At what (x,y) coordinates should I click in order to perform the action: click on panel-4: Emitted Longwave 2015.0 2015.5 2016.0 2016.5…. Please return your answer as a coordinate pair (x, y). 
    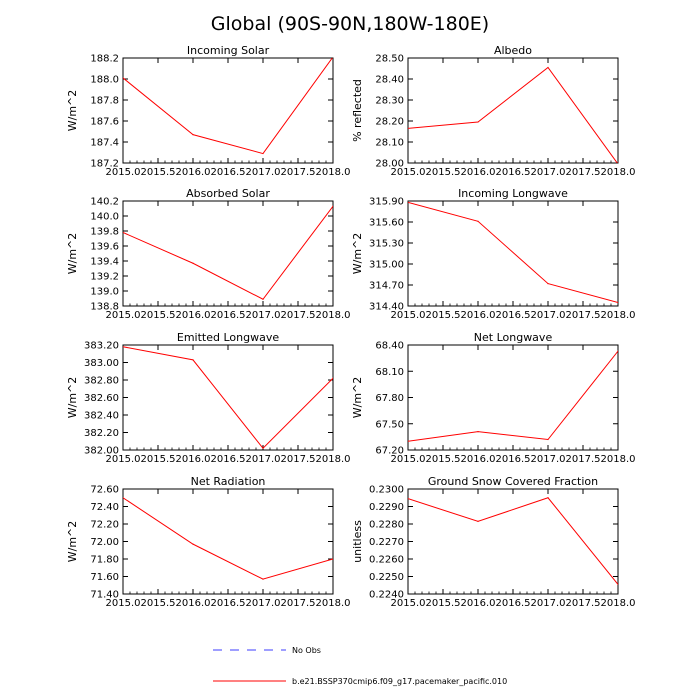
    Looking at the image, I should click on (208, 398).